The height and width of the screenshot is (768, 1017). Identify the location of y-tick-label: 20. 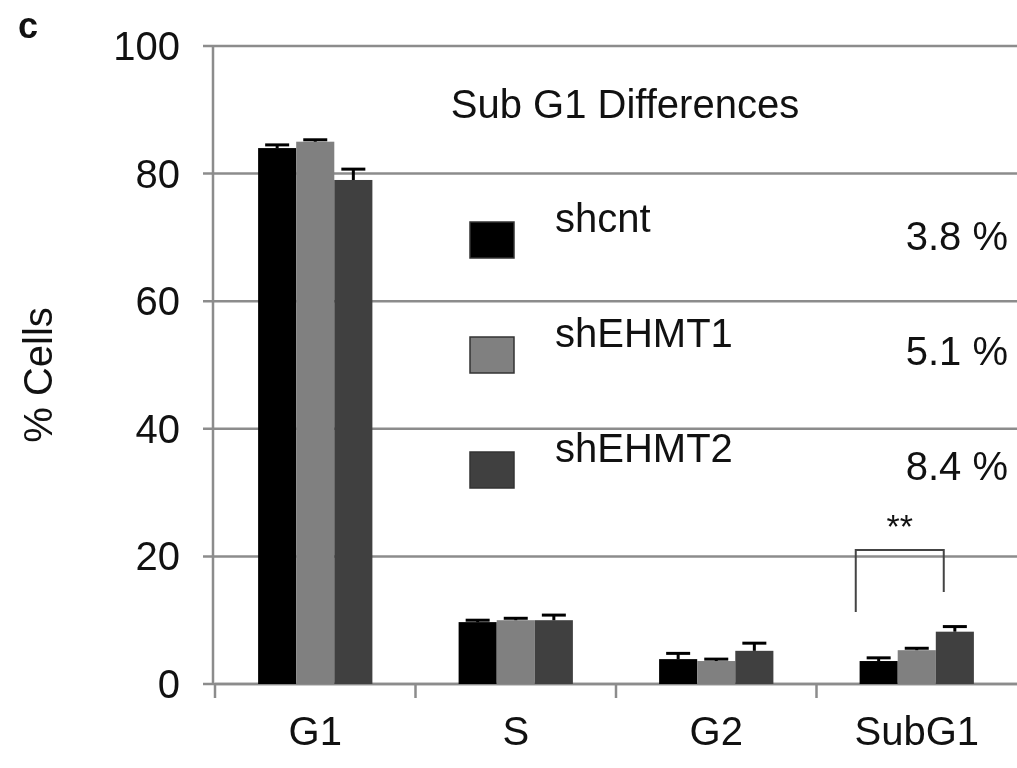
(157, 556).